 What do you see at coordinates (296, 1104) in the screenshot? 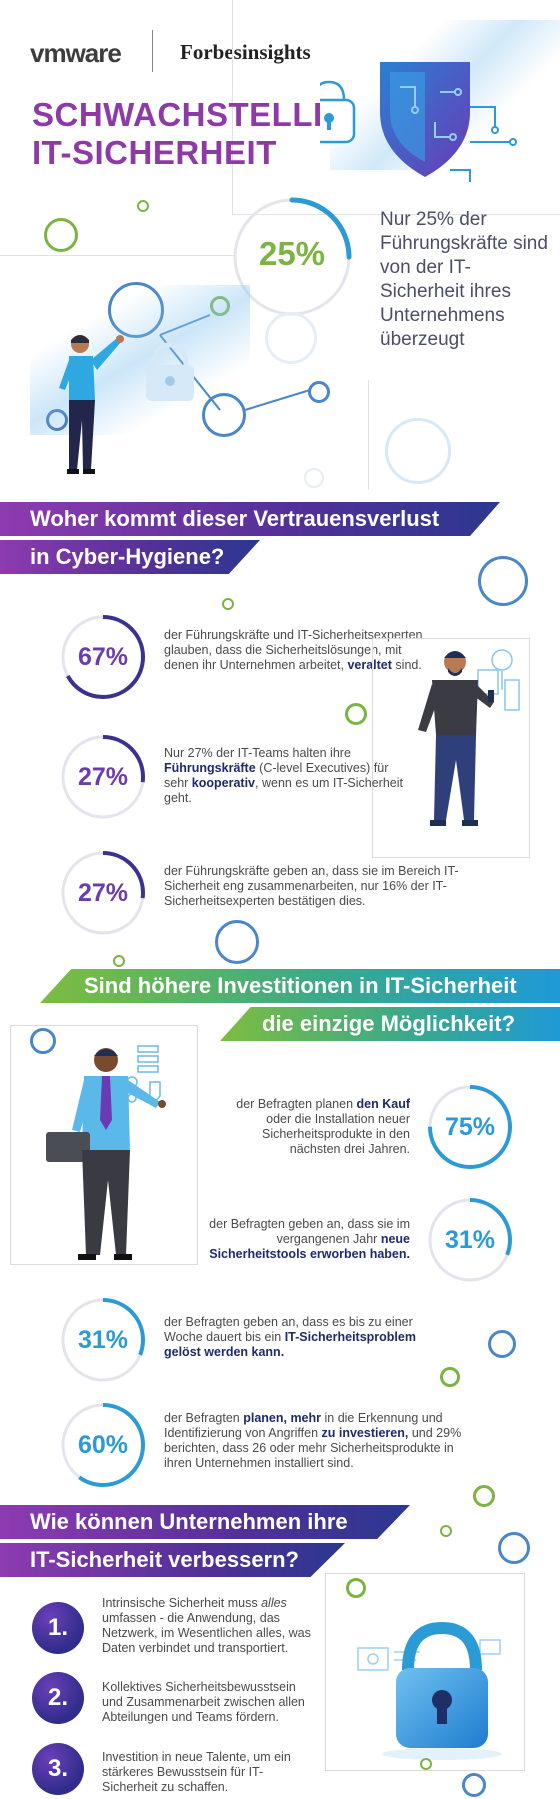
I see `stat-text-part: der Befragten planen` at bounding box center [296, 1104].